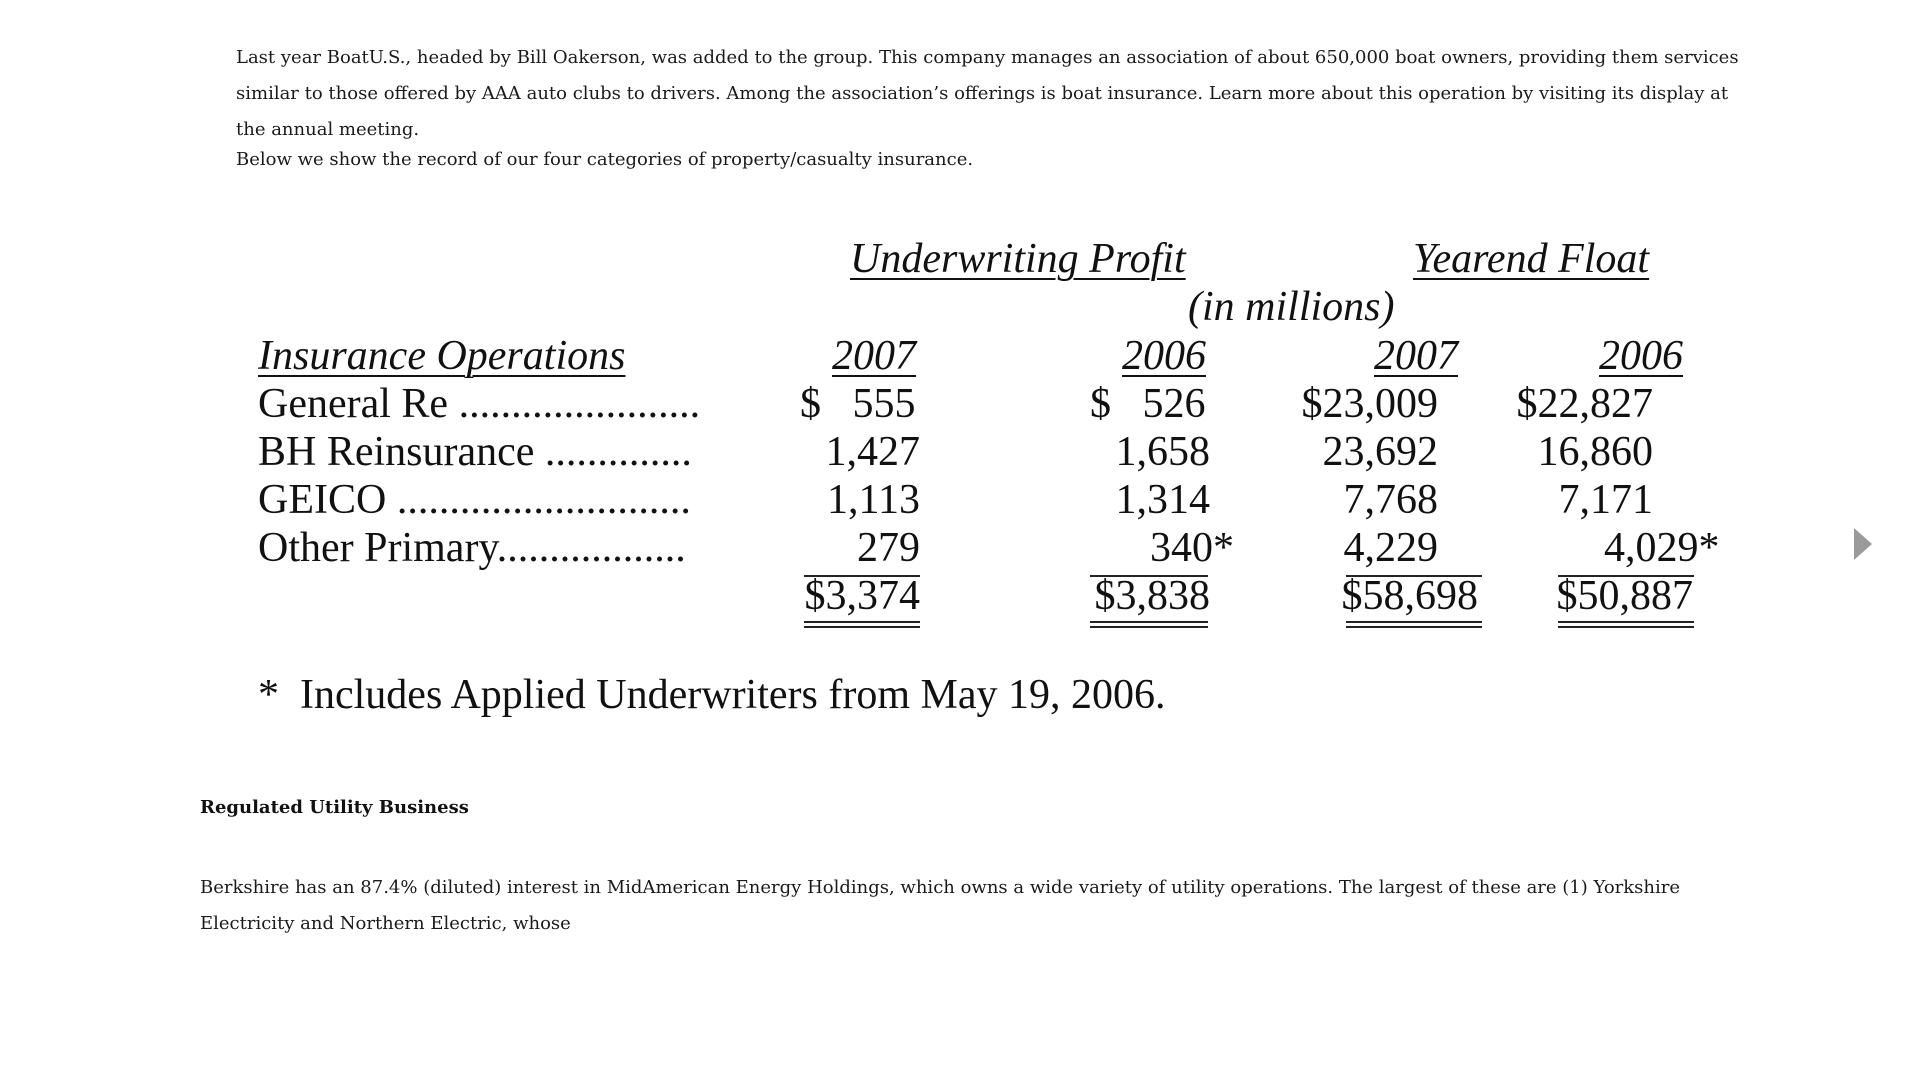 This screenshot has height=1080, width=1920. What do you see at coordinates (1585, 404) in the screenshot?
I see `table-cell: $22,827` at bounding box center [1585, 404].